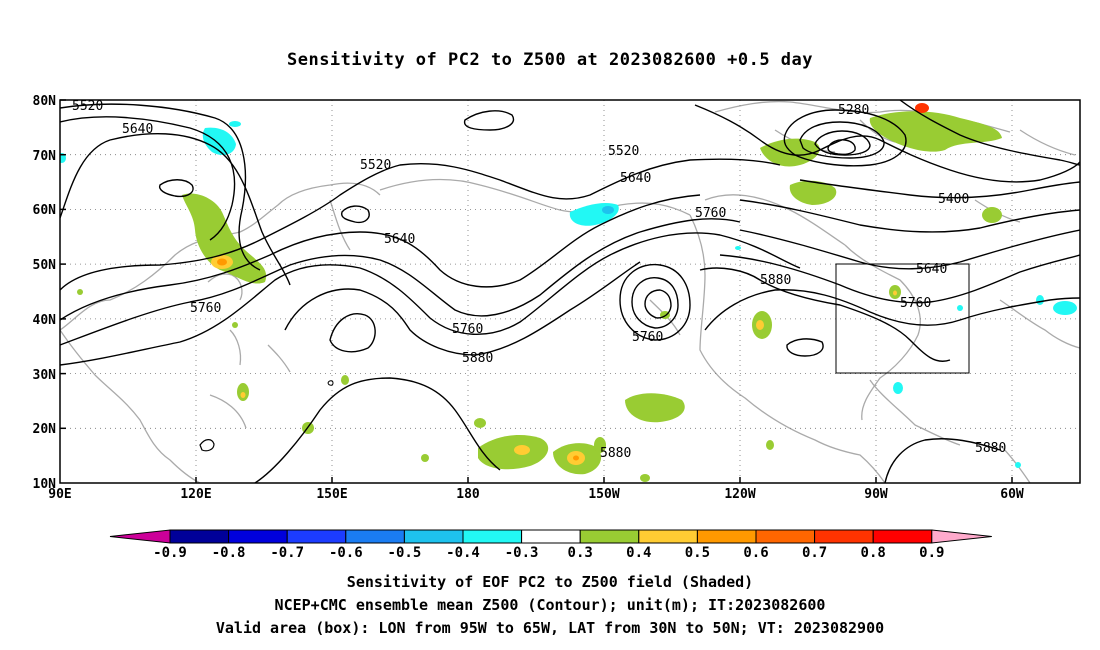  Describe the element at coordinates (961, 536) in the screenshot. I see `colorbar-high-tip` at that location.